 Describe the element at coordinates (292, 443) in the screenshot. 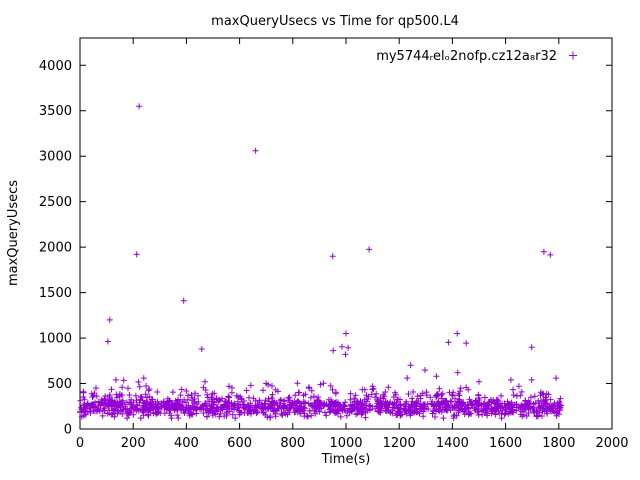

I see `svg-text: 800` at that location.